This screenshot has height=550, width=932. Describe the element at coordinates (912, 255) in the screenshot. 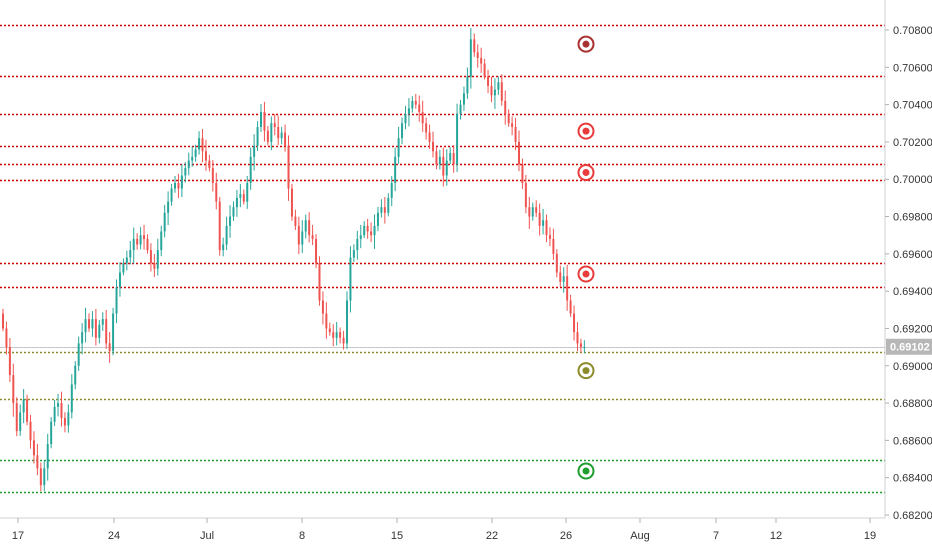

I see `y-tick-label: 0.69600` at that location.